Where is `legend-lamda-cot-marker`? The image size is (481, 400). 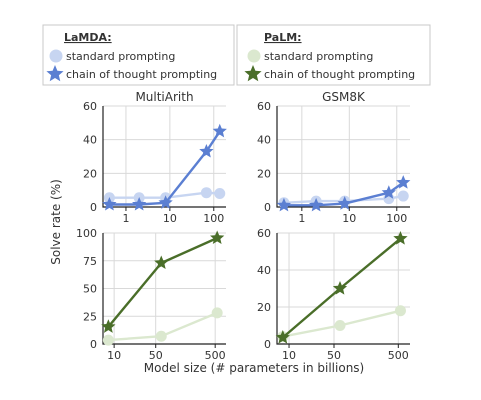 legend-lamda-cot-marker is located at coordinates (55, 73).